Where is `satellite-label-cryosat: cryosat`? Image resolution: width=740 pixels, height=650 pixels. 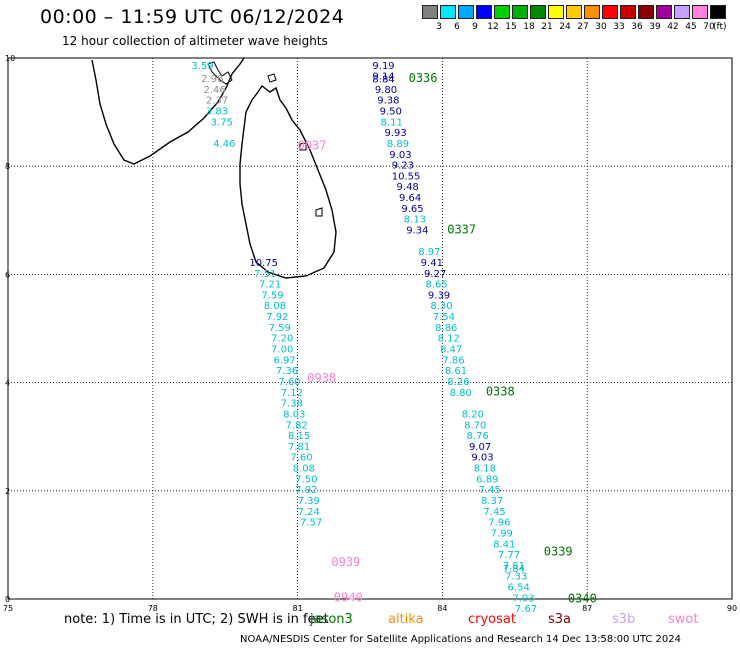
satellite-label-cryosat: cryosat is located at coordinates (492, 619).